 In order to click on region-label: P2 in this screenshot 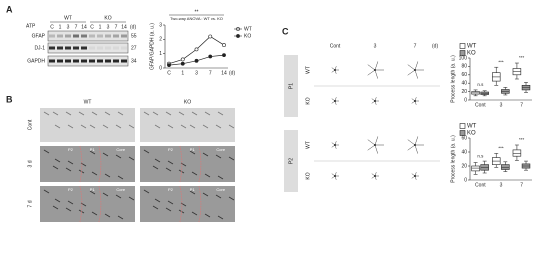, I will do `click(171, 149)`.